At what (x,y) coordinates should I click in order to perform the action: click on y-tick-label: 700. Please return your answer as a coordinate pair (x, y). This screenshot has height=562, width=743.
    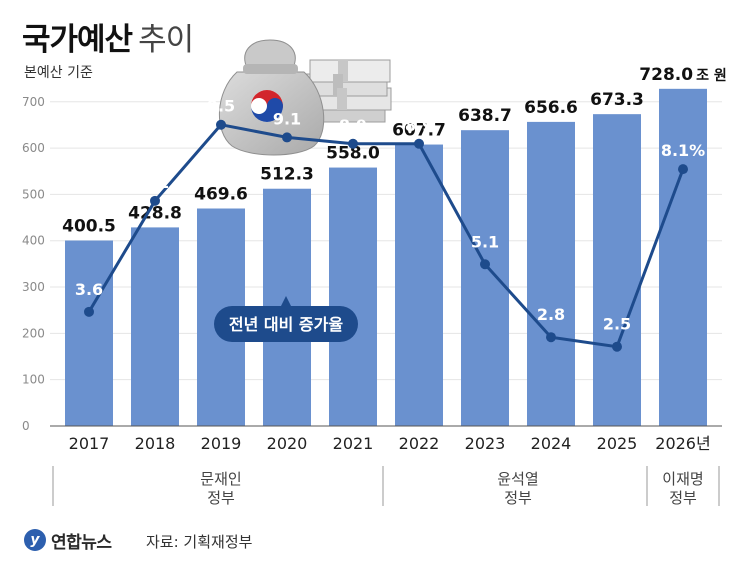
    Looking at the image, I should click on (33, 102).